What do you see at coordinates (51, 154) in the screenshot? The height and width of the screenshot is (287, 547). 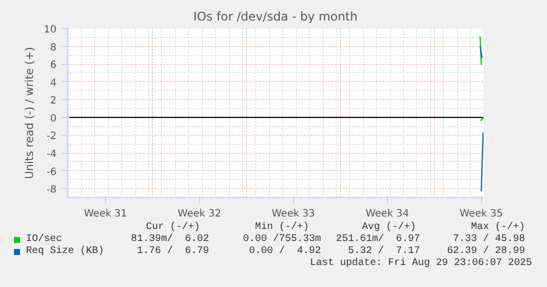 I see `y-tick-label: -4` at bounding box center [51, 154].